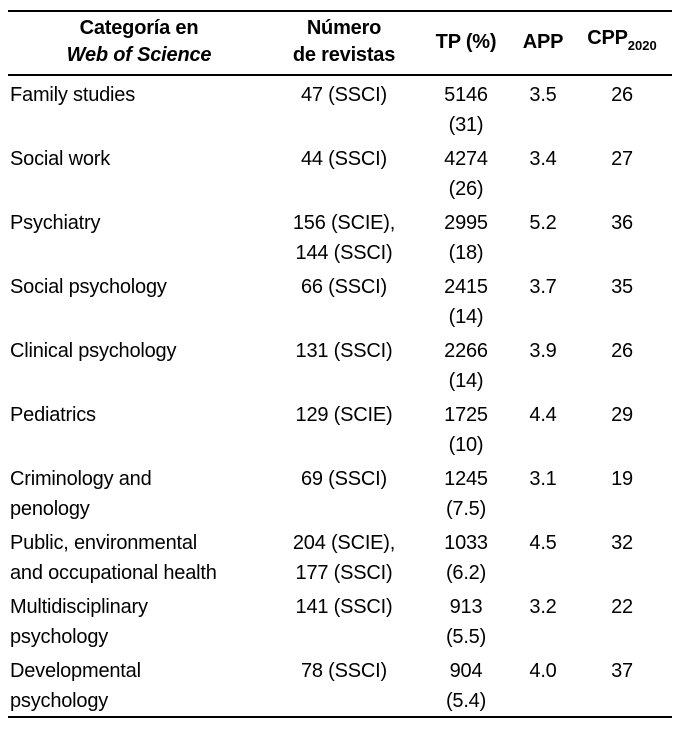 This screenshot has width=679, height=732. Describe the element at coordinates (344, 351) in the screenshot. I see `journals-line: 131 (SSCI)` at that location.